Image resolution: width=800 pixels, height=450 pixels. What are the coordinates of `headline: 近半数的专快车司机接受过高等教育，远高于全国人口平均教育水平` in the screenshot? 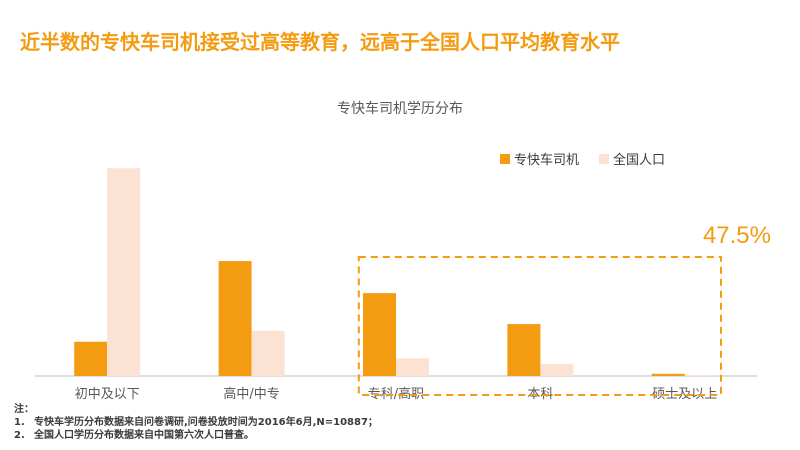 It's located at (320, 42).